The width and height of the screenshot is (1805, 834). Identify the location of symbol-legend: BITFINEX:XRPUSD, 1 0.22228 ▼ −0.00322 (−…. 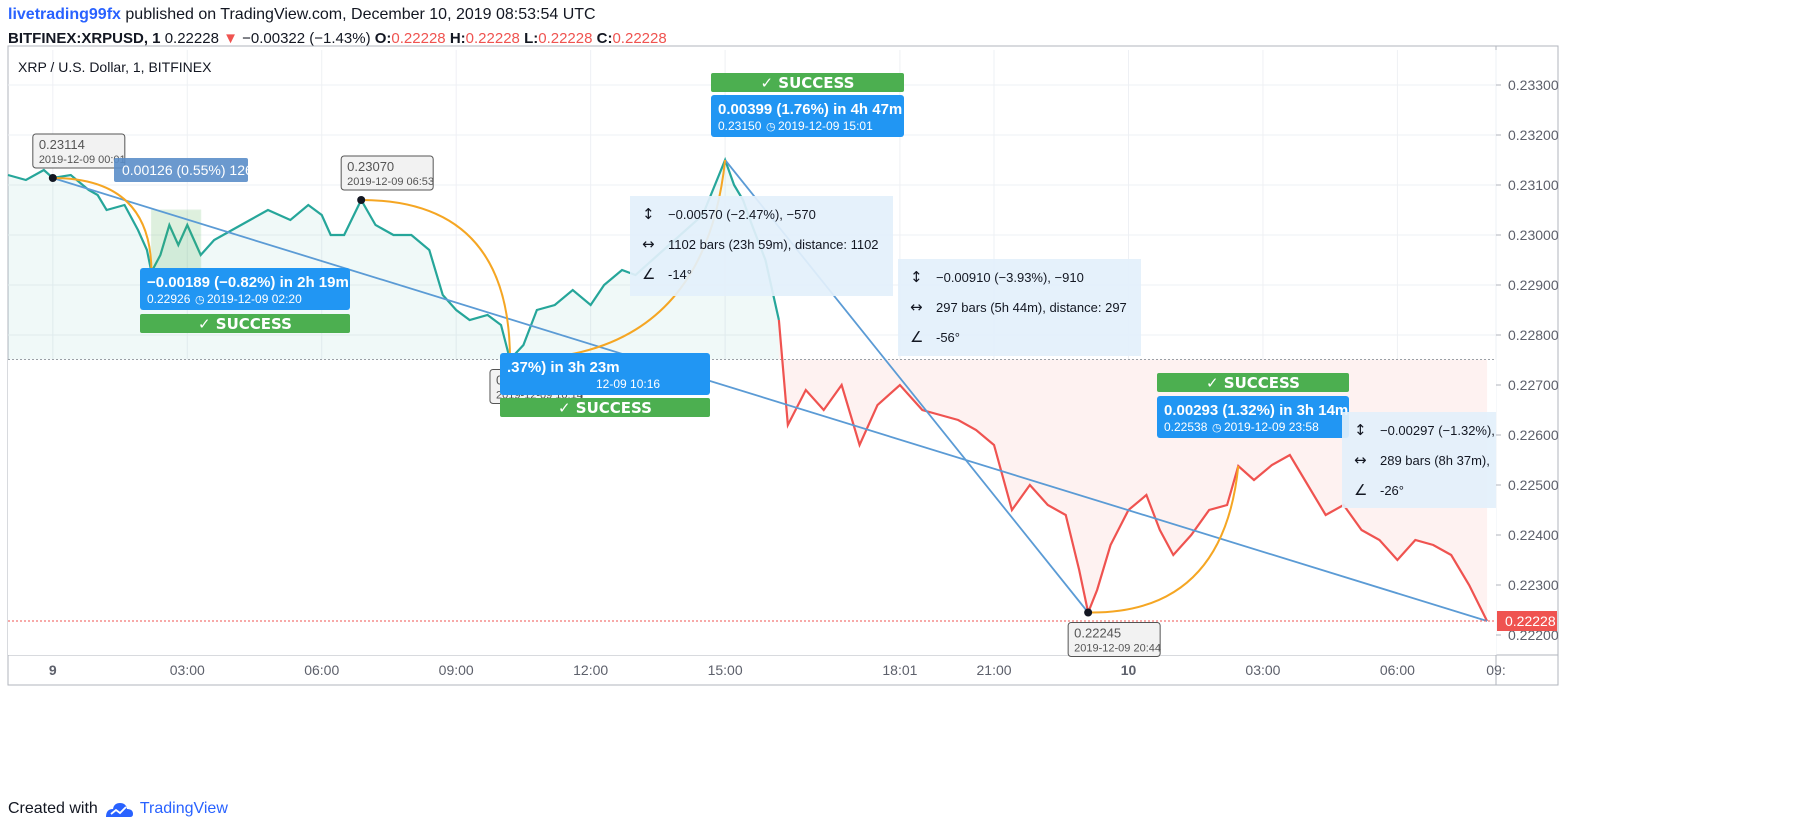
(337, 38).